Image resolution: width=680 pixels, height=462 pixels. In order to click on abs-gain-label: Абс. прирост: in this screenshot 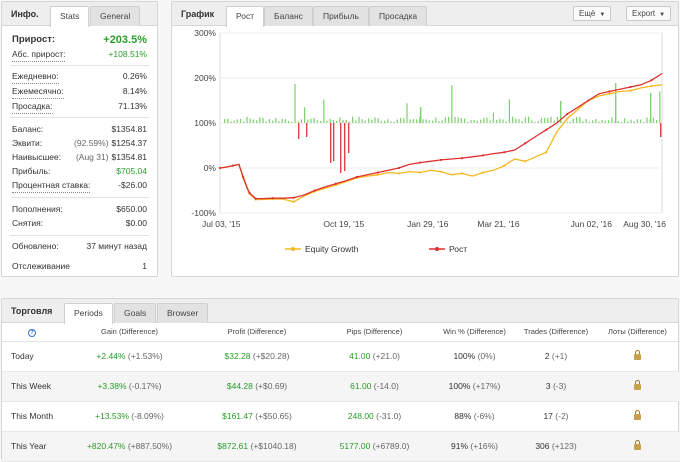, I will do `click(39, 55)`.